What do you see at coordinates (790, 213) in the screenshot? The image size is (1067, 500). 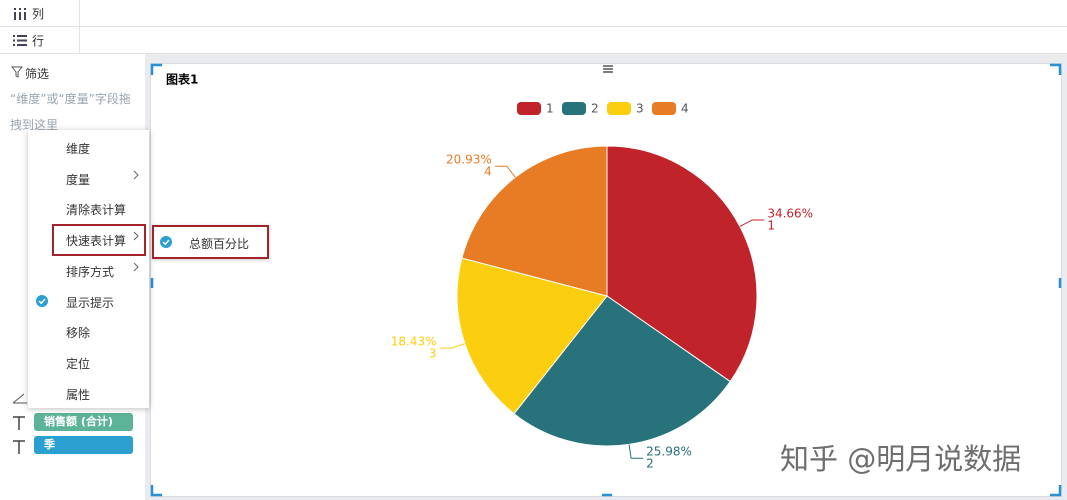 I see `data-label: 34.66%` at bounding box center [790, 213].